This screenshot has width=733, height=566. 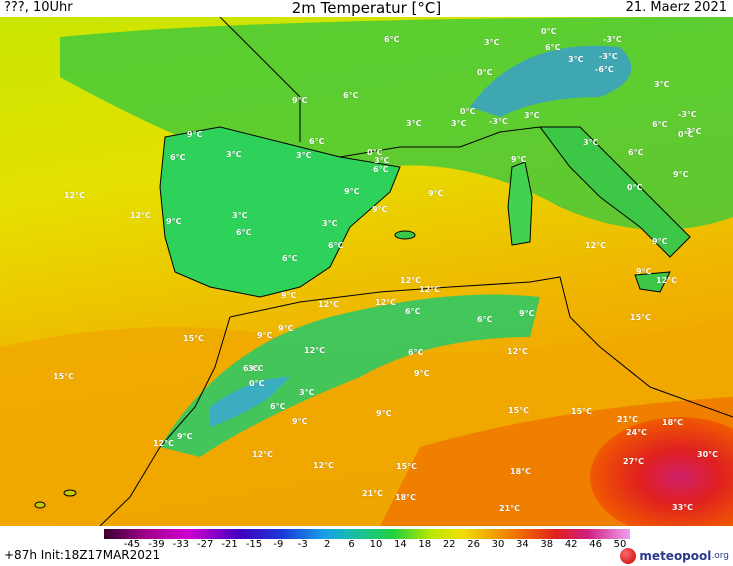 What do you see at coordinates (661, 471) in the screenshot?
I see `hot-core` at bounding box center [661, 471].